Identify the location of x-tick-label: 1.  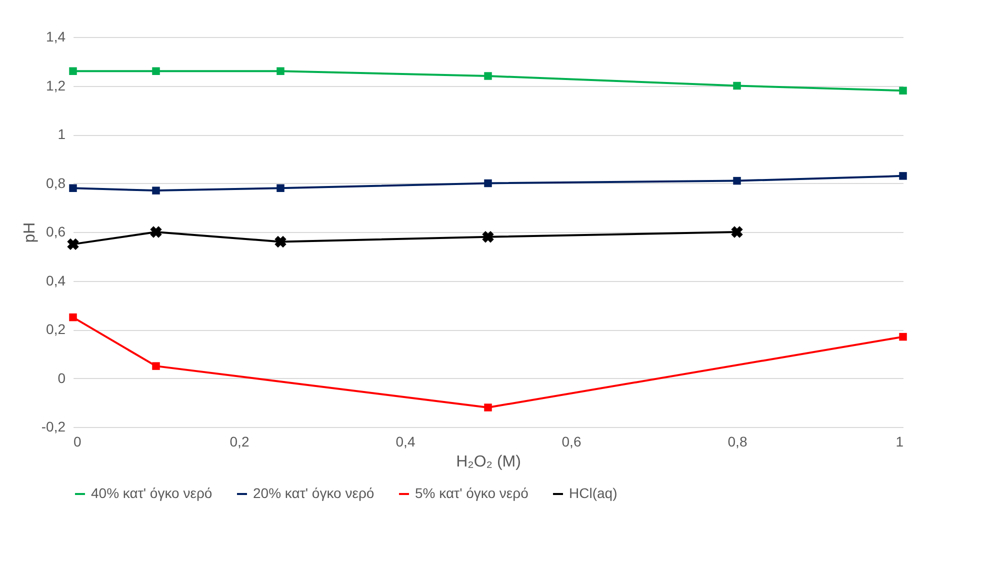
(900, 442).